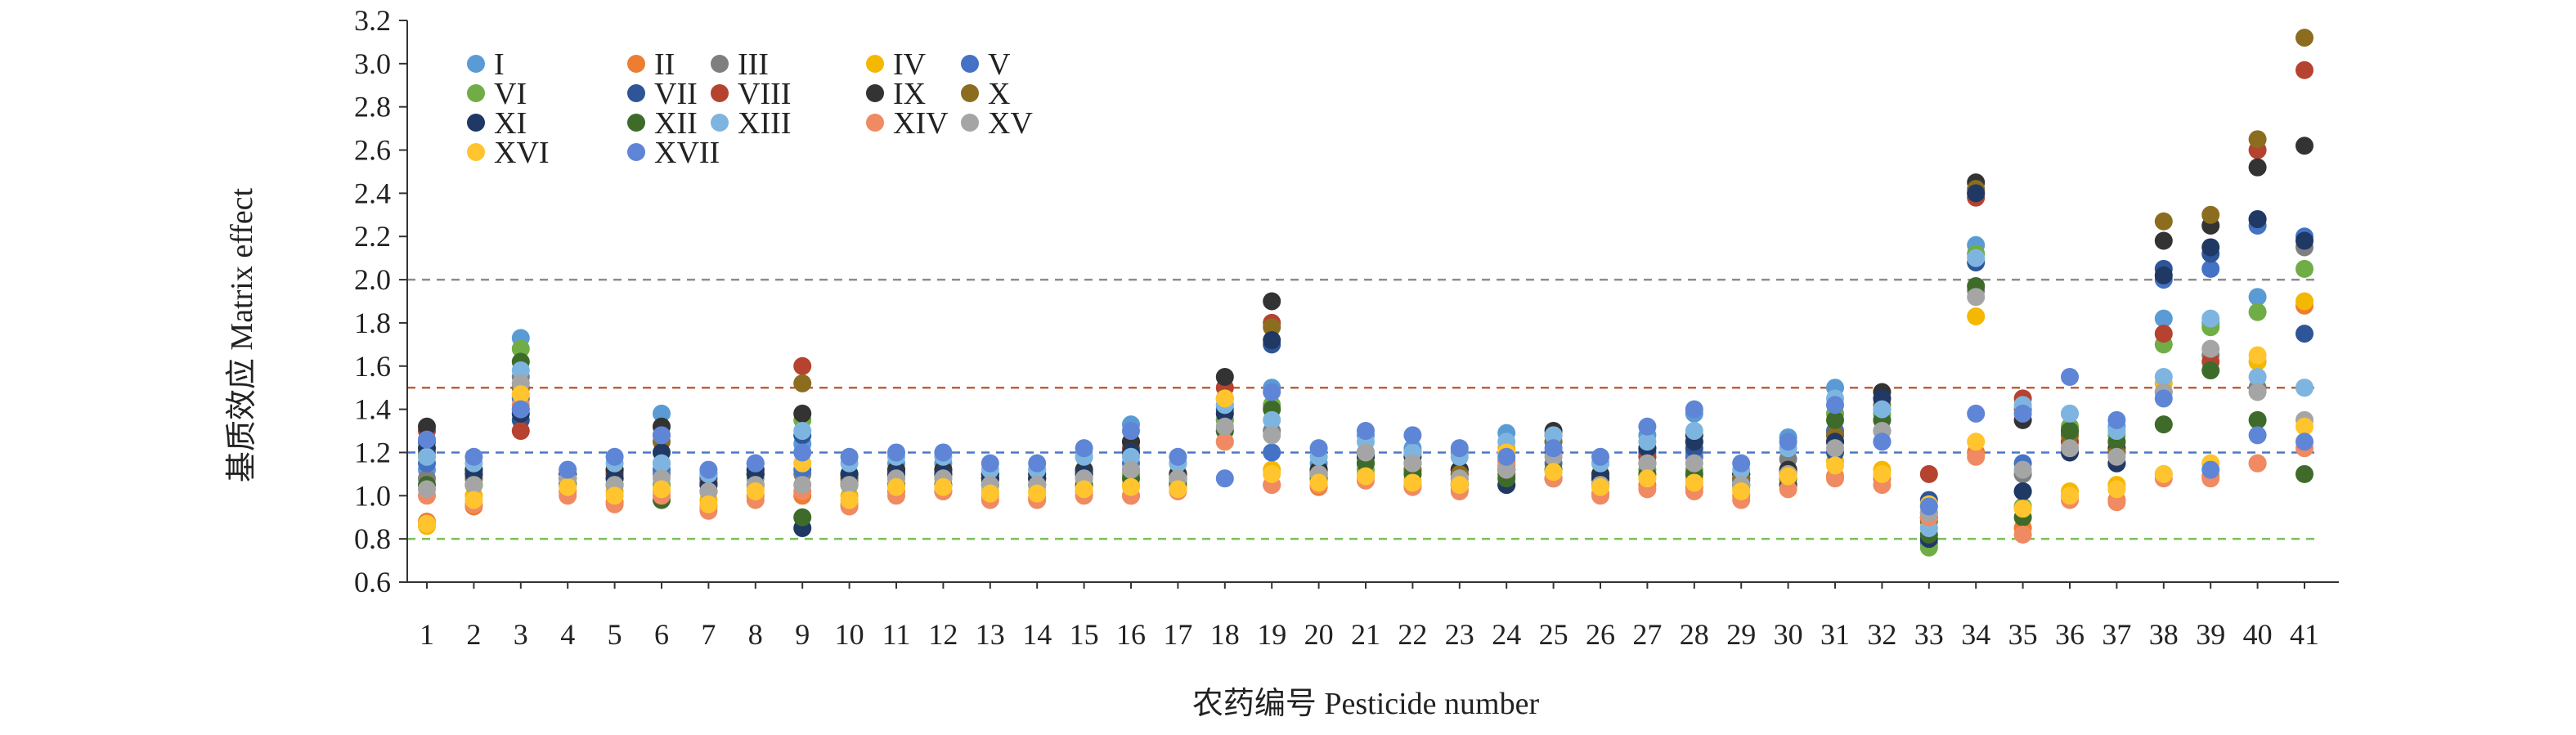 Image resolution: width=2576 pixels, height=735 pixels. What do you see at coordinates (897, 634) in the screenshot?
I see `x-tick-label: 11` at bounding box center [897, 634].